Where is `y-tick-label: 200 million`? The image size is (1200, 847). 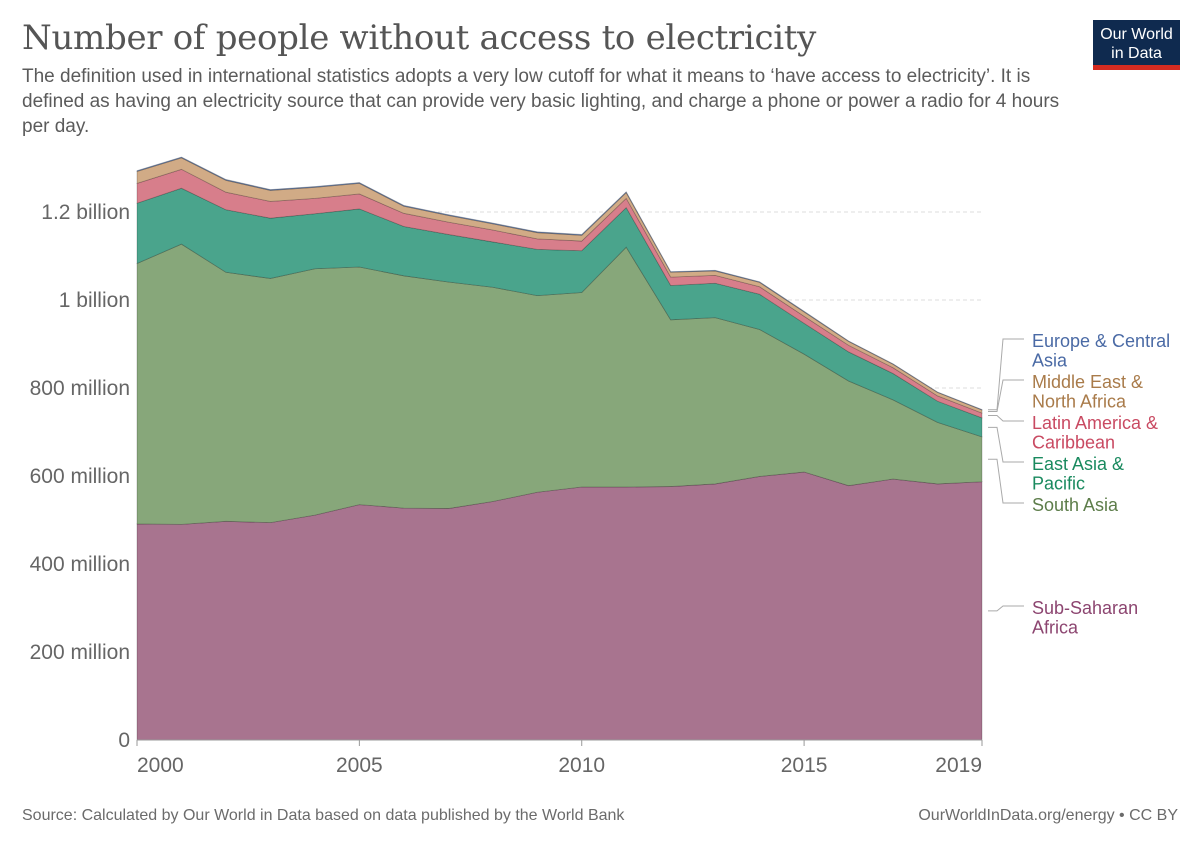
y-tick-label: 200 million is located at coordinates (80, 652).